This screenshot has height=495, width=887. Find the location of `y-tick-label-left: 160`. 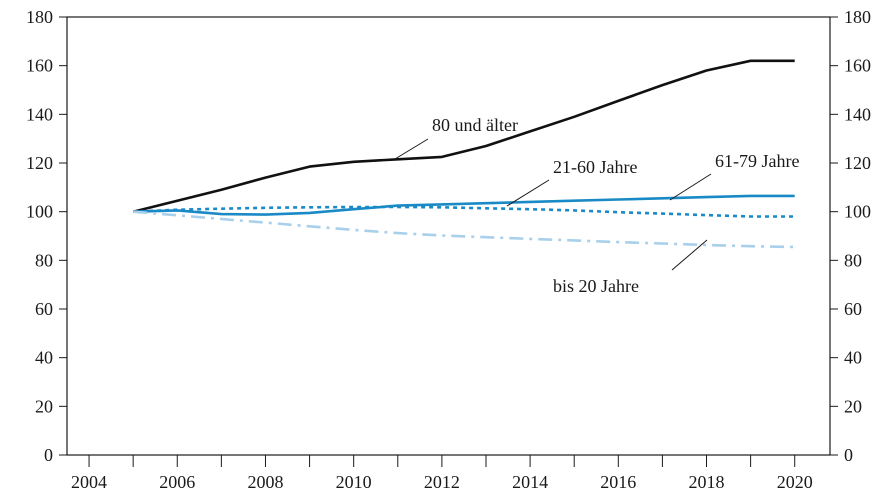

y-tick-label-left: 160 is located at coordinates (39, 66).